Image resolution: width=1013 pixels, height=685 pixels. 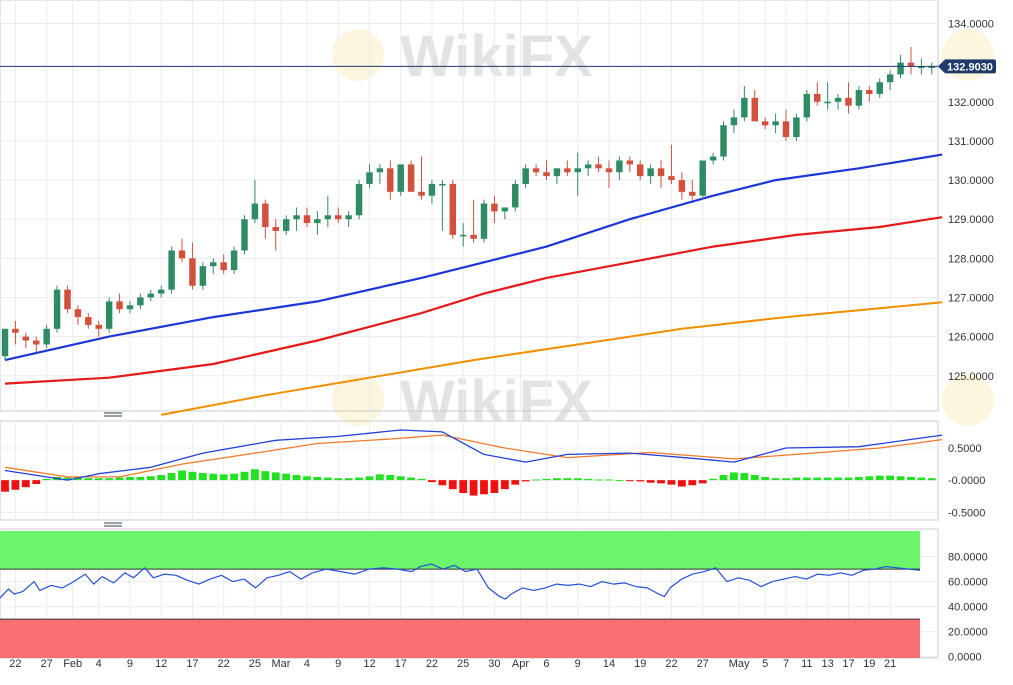 What do you see at coordinates (520, 664) in the screenshot?
I see `x-tick-label: Apr` at bounding box center [520, 664].